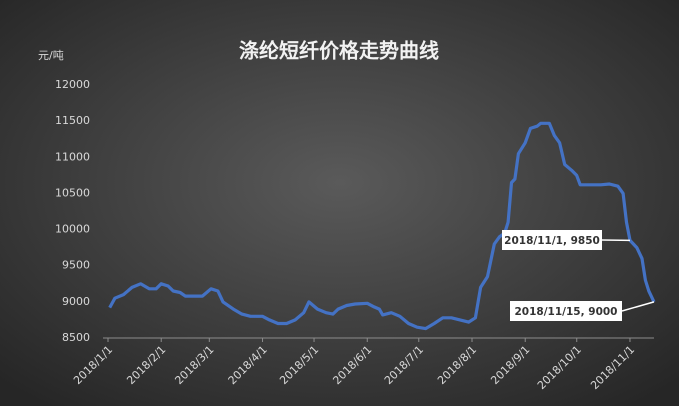 This screenshot has width=679, height=406. I want to click on chart-title: 涤纶短纤价格走势曲线, so click(339, 51).